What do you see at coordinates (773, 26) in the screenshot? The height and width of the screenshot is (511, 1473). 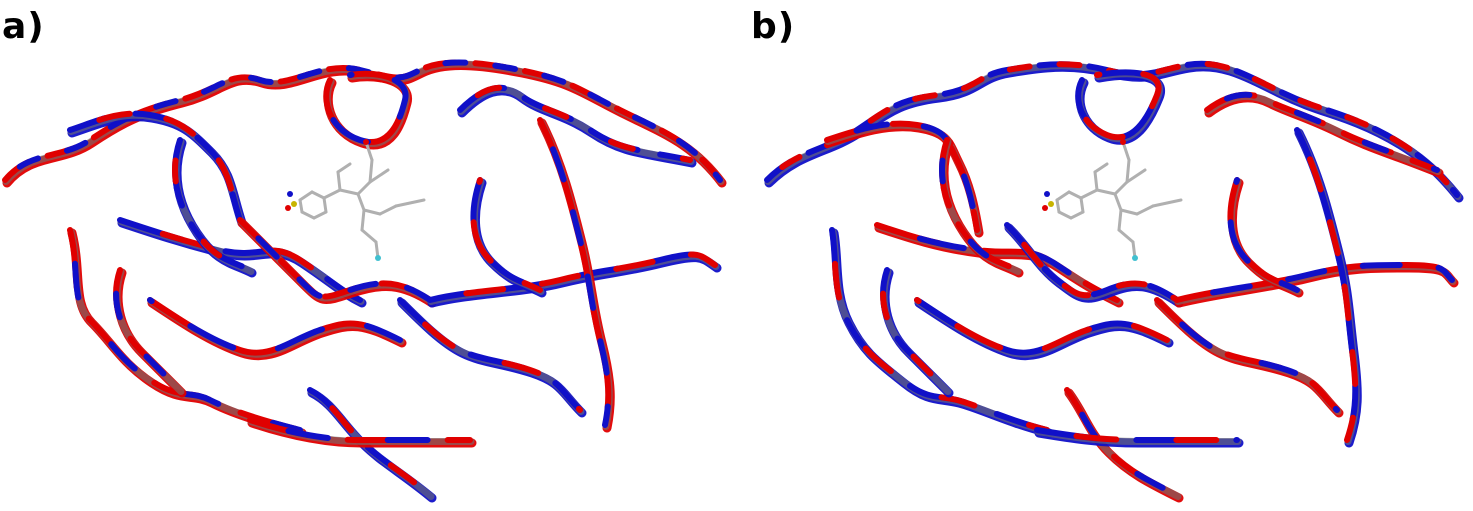 I see `panel-label-b: b)` at bounding box center [773, 26].